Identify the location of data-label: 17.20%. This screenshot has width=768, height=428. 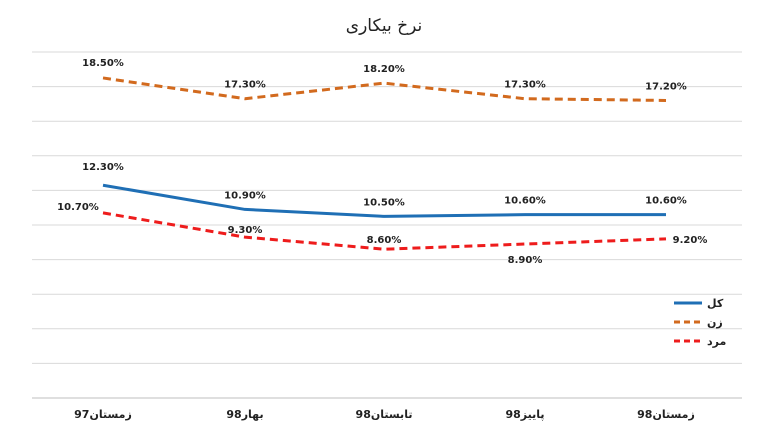
(666, 86).